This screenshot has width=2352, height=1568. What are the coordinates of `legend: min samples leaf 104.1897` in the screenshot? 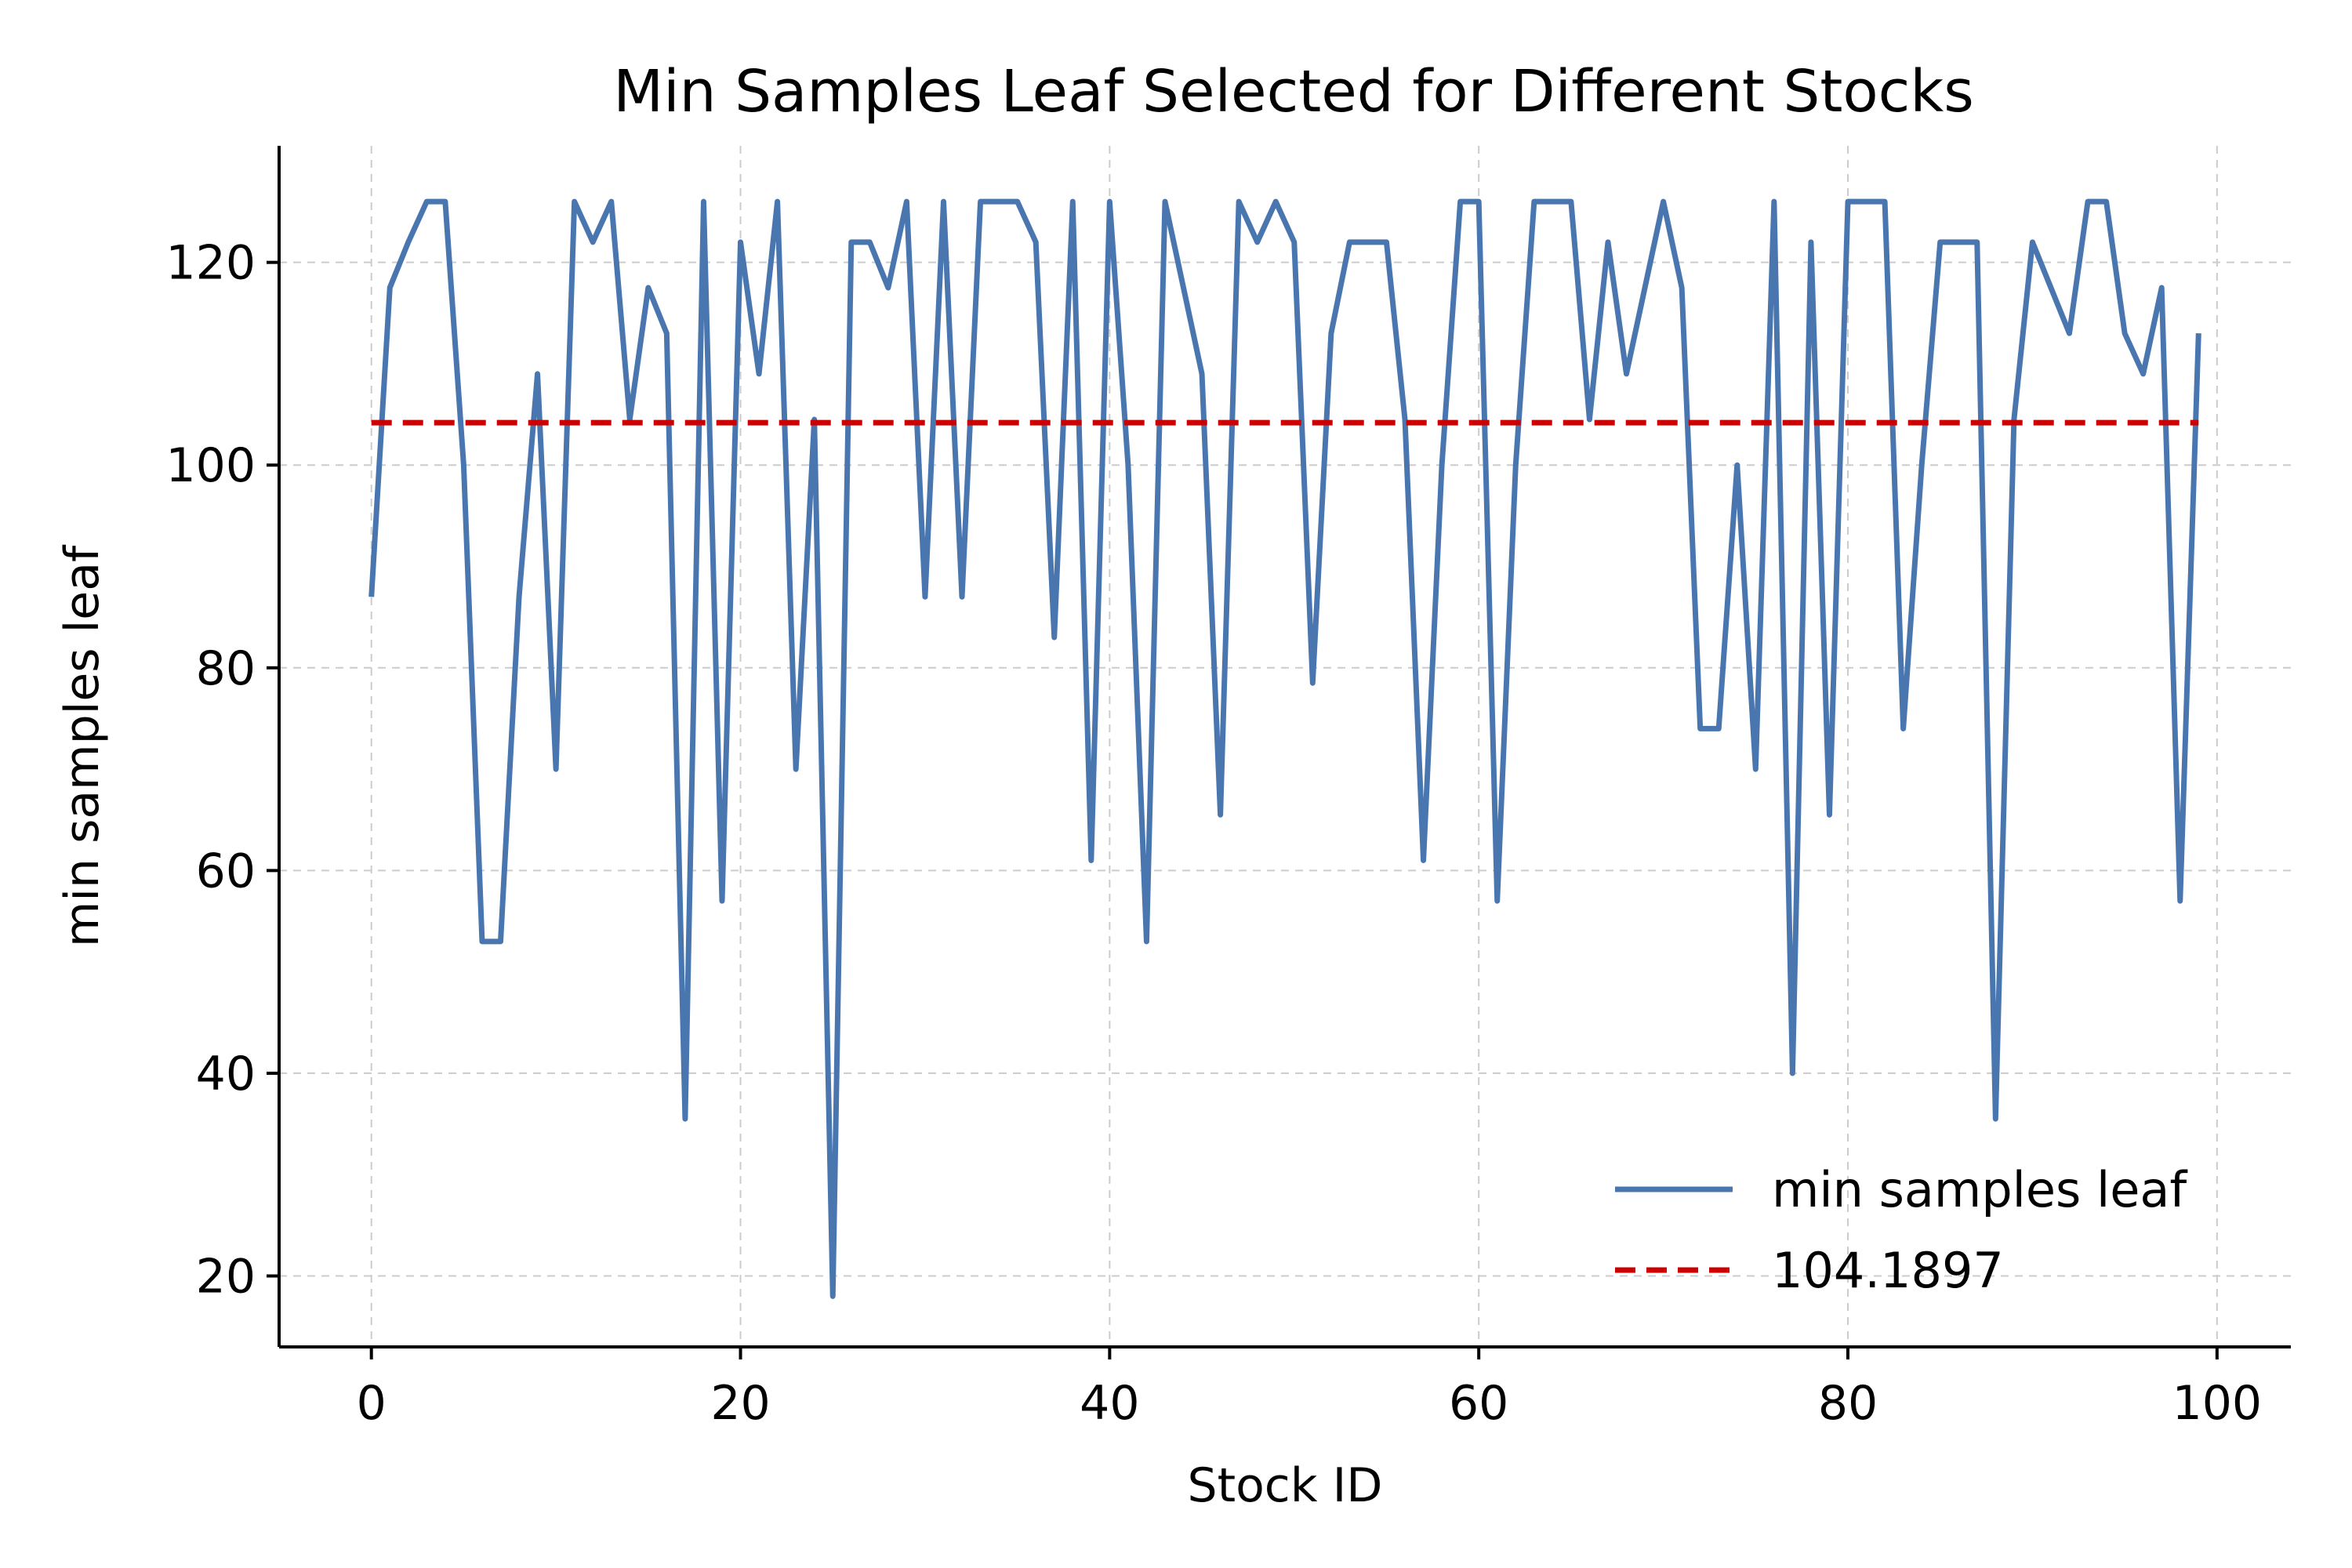 It's located at (1902, 1230).